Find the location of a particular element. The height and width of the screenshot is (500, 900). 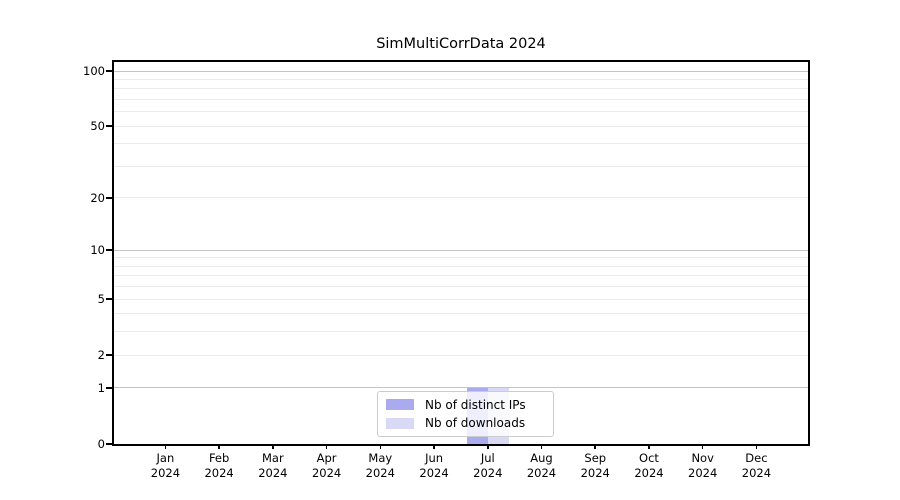

x-tick-label: Sep 2024 is located at coordinates (595, 466).